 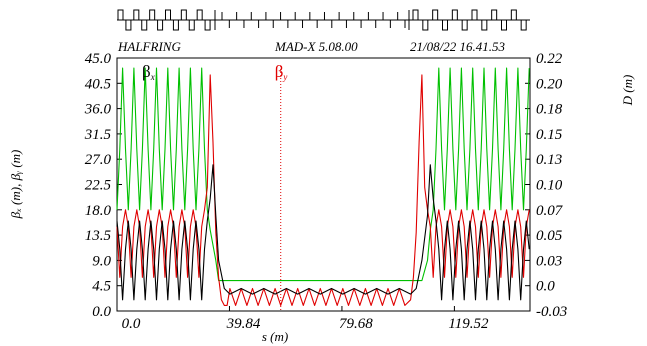 What do you see at coordinates (98, 110) in the screenshot?
I see `y-left-tick-label: 36.0` at bounding box center [98, 110].